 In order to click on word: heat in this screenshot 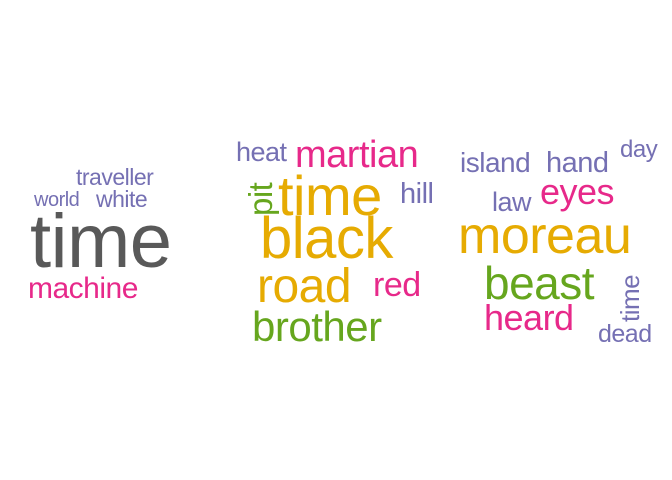, I will do `click(261, 152)`.